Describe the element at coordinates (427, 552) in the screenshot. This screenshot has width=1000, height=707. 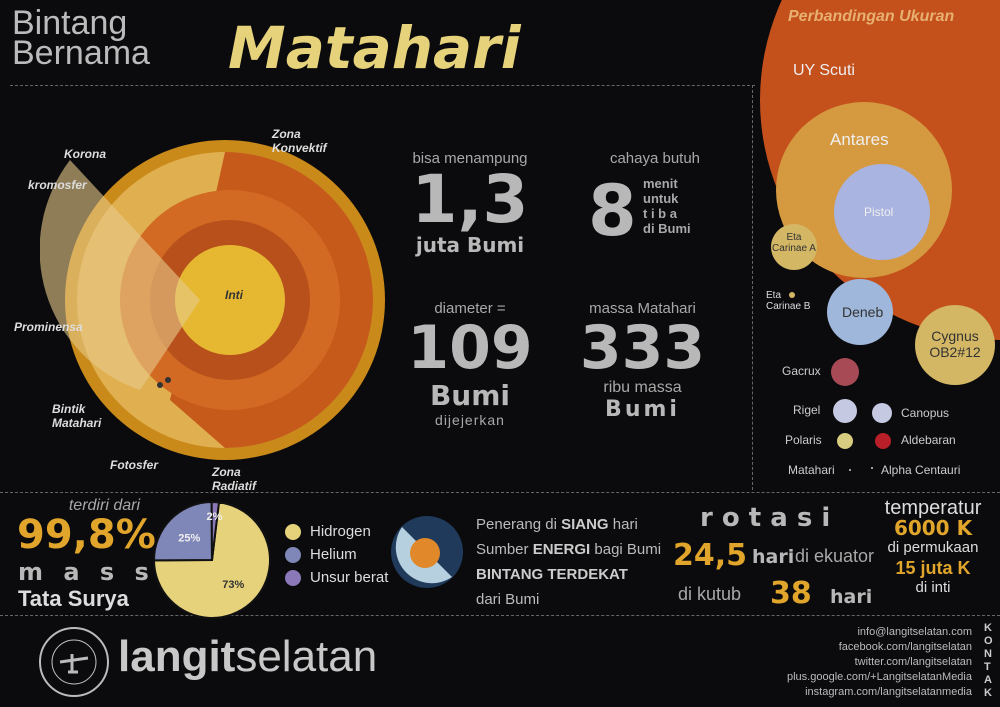
I see `day-night-icon` at that location.